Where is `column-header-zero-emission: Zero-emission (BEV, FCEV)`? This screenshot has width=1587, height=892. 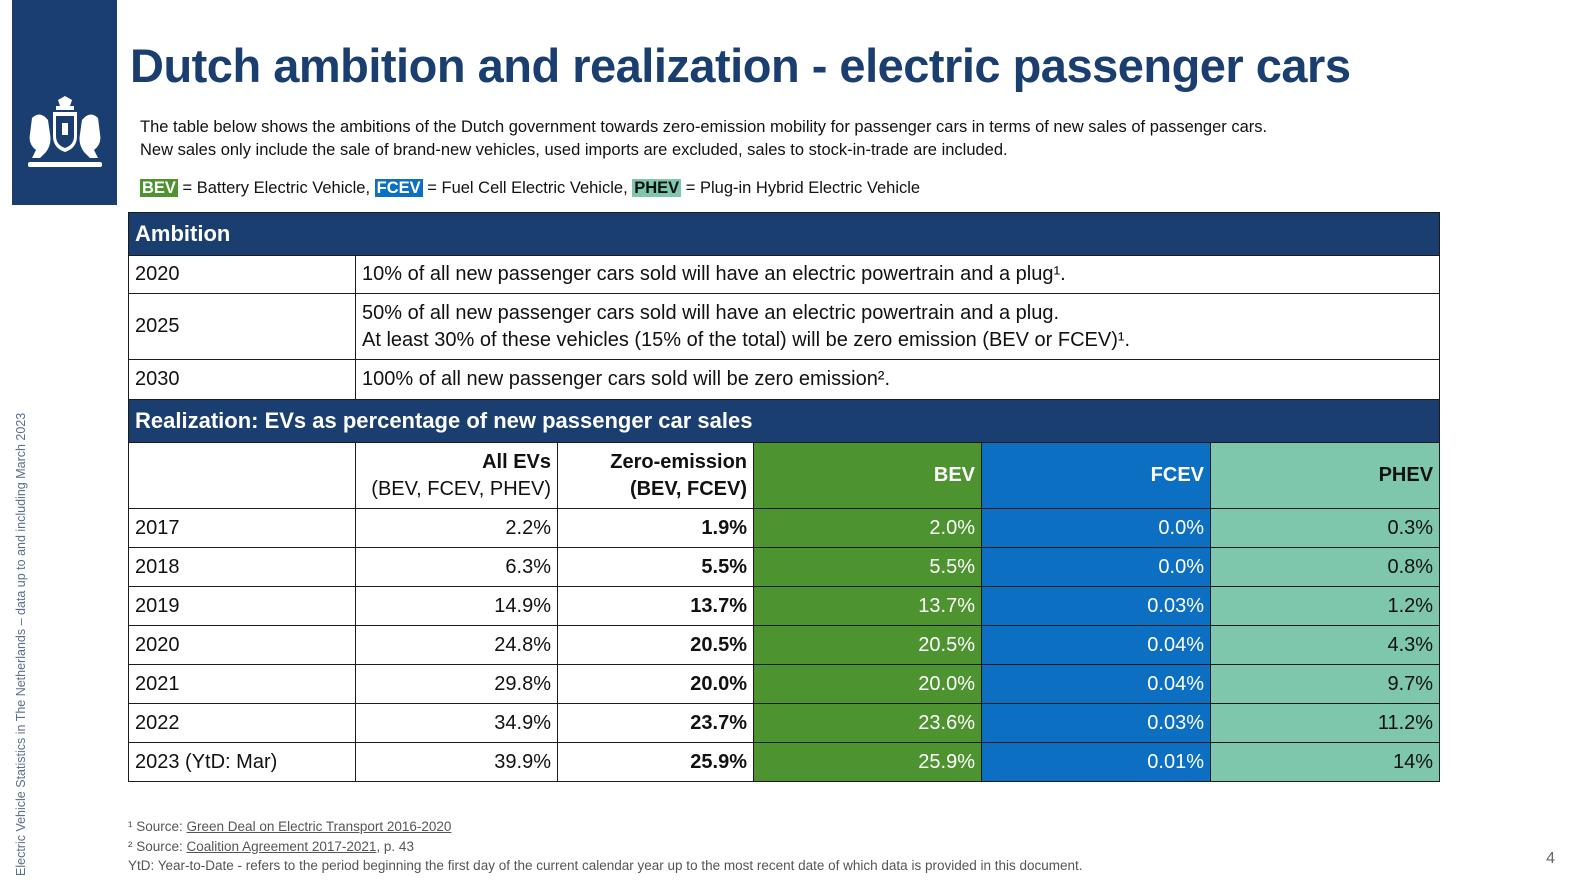 column-header-zero-emission: Zero-emission (BEV, FCEV) is located at coordinates (655, 475).